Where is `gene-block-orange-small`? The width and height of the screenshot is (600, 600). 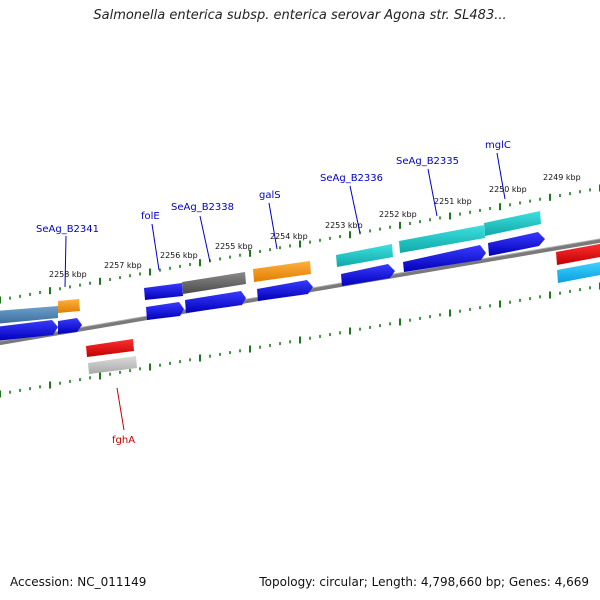
gene-block-orange-small is located at coordinates (69, 306).